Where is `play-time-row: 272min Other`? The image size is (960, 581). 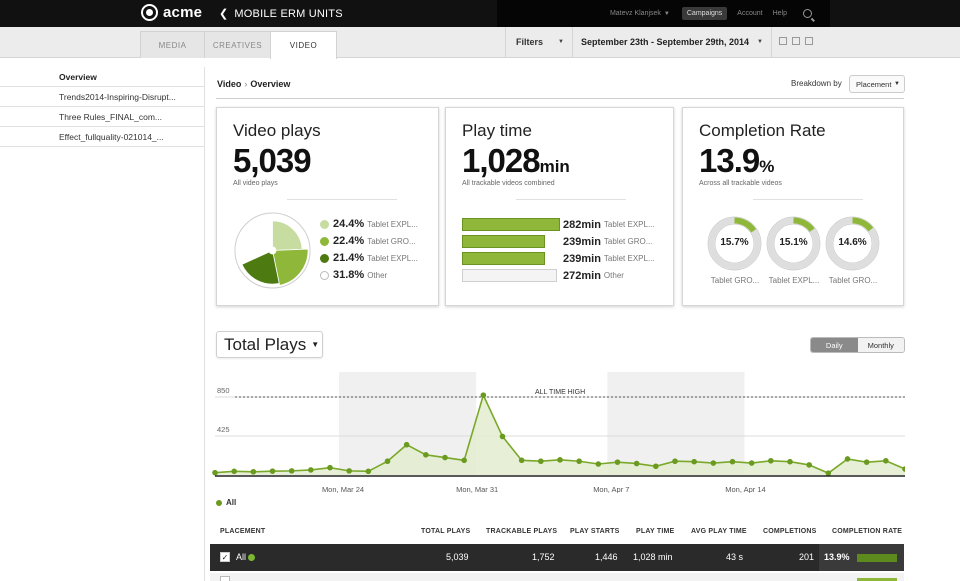
play-time-row: 272min Other is located at coordinates (543, 275).